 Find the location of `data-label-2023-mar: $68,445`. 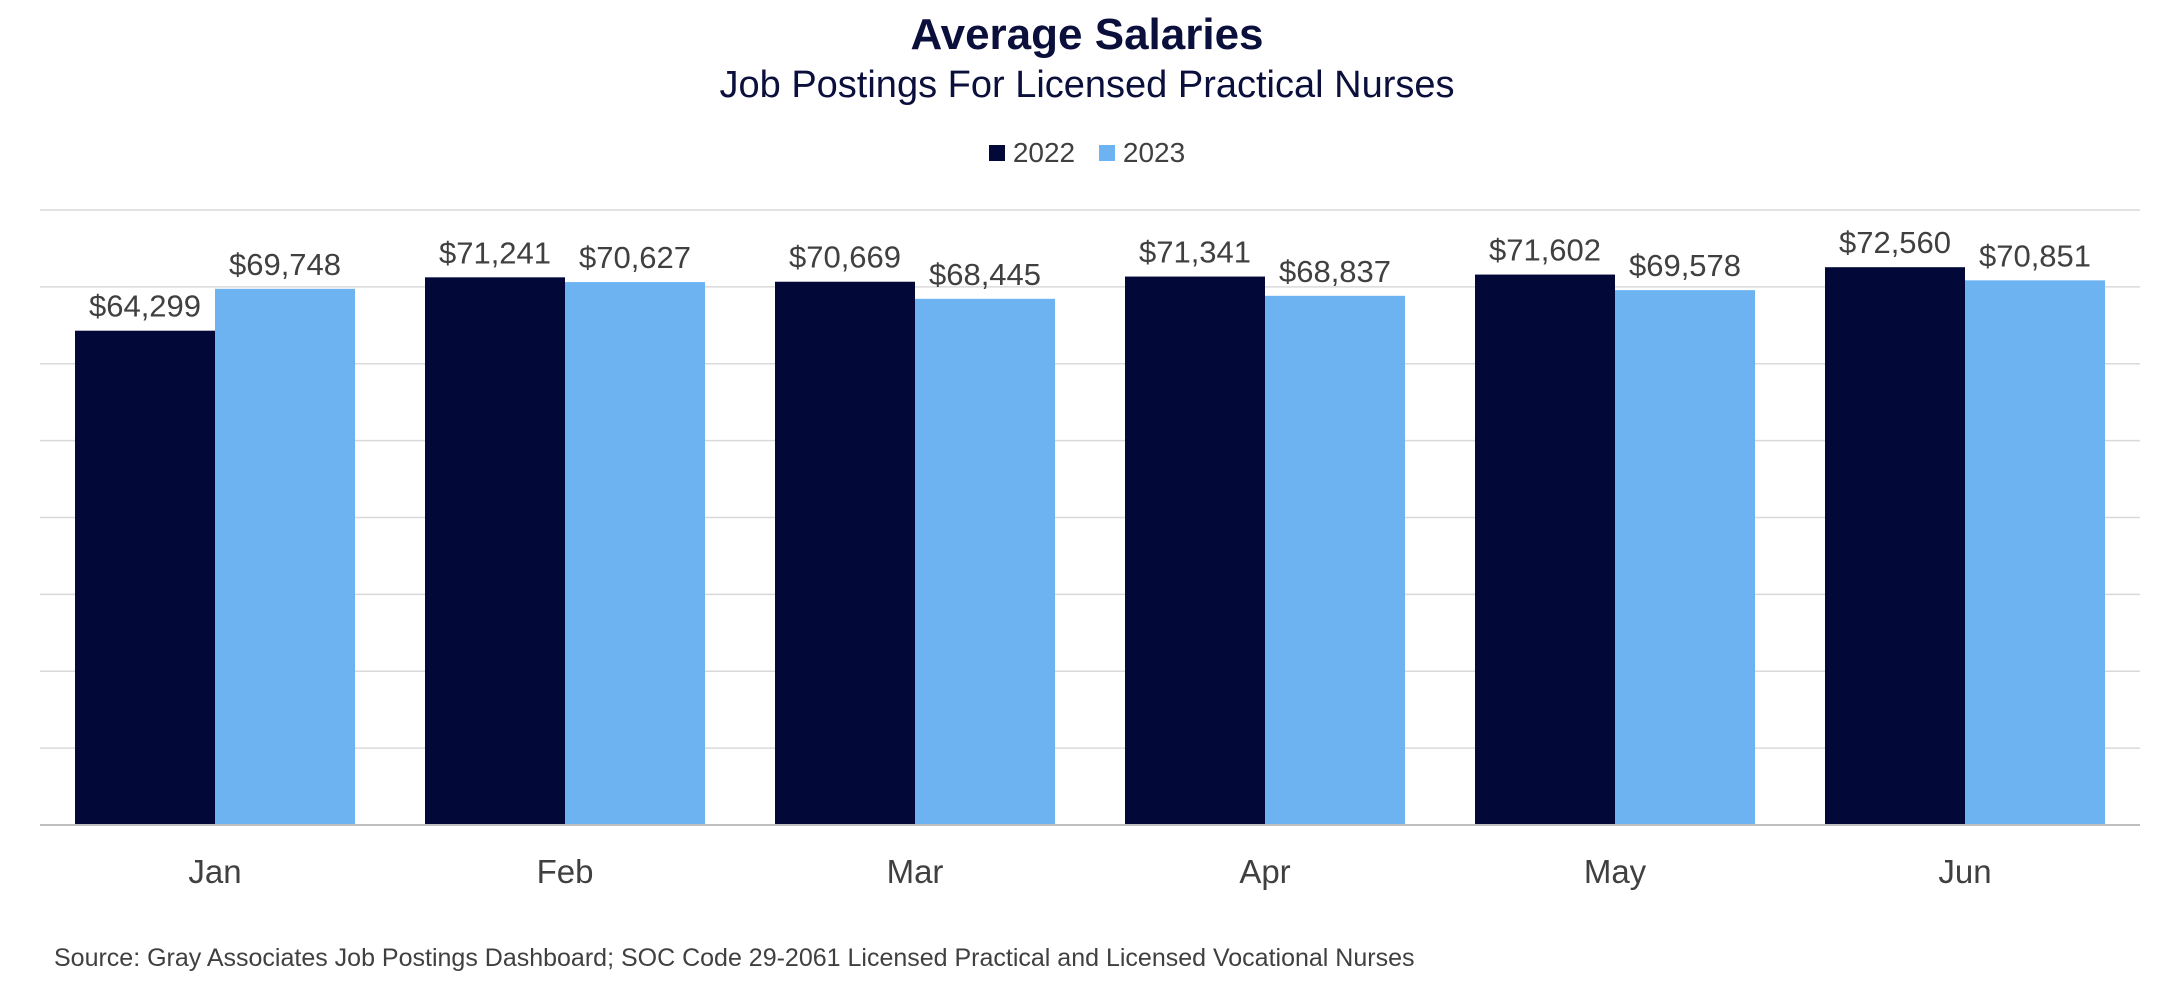

data-label-2023-mar: $68,445 is located at coordinates (985, 274).